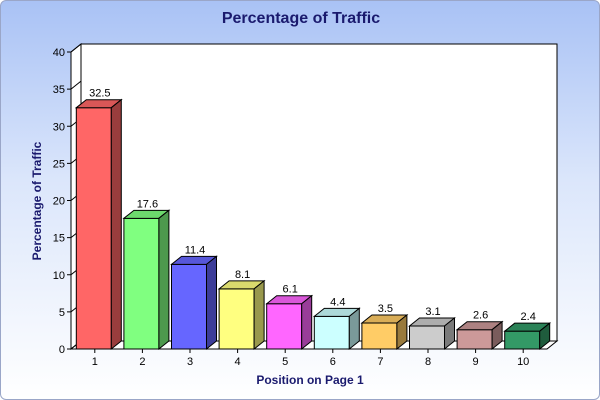 Image resolution: width=600 pixels, height=400 pixels. What do you see at coordinates (480, 316) in the screenshot?
I see `bar-value-label: 2.6` at bounding box center [480, 316].